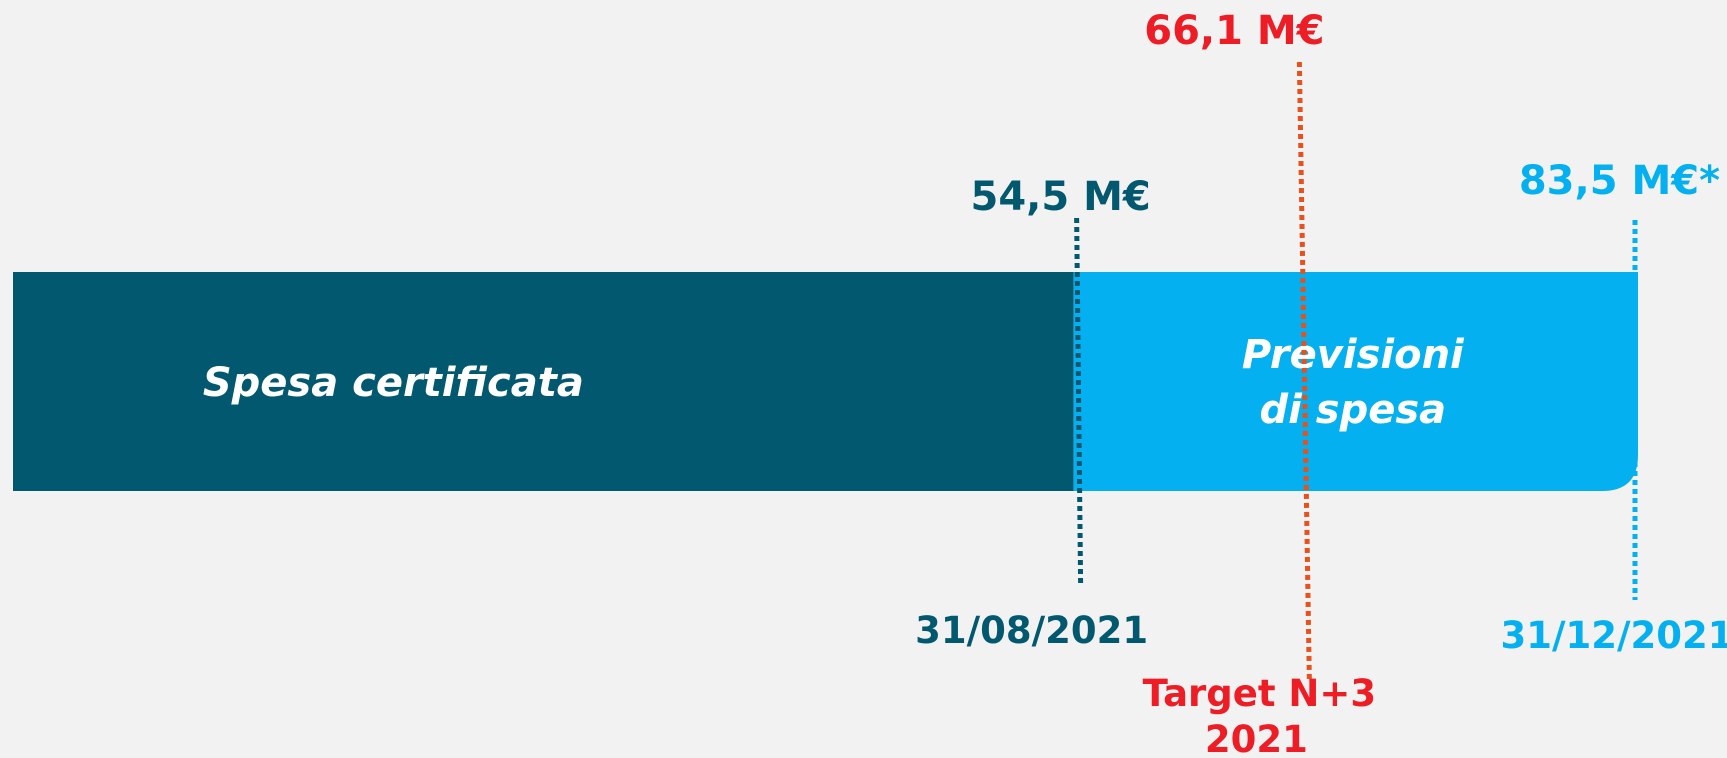 This screenshot has height=758, width=1727. What do you see at coordinates (1619, 181) in the screenshot?
I see `value-label-forecast: 83,5 M€*` at bounding box center [1619, 181].